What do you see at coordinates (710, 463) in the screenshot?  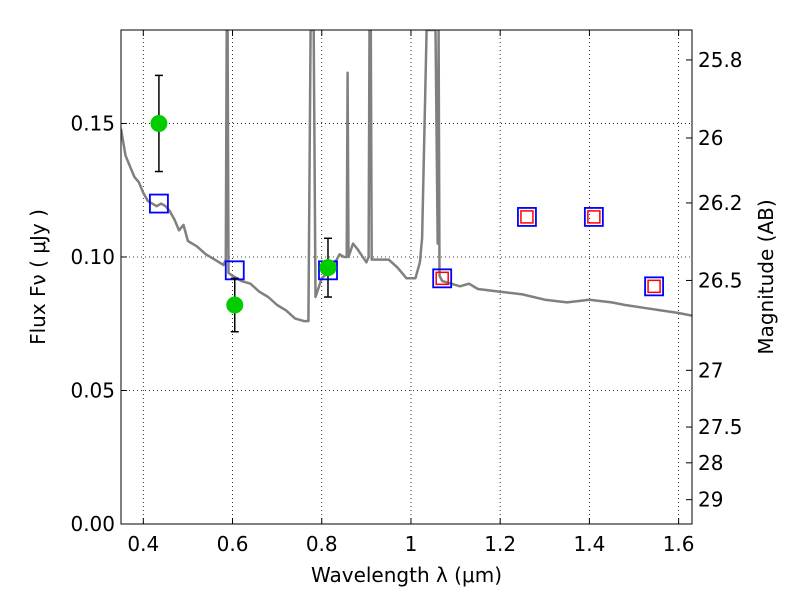 I see `right-tick-label: 28` at bounding box center [710, 463].